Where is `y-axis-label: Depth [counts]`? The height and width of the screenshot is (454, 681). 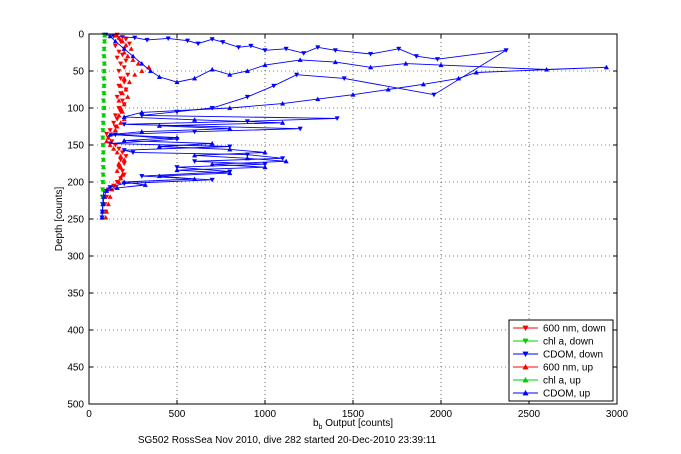
y-axis-label: Depth [counts] is located at coordinates (59, 219).